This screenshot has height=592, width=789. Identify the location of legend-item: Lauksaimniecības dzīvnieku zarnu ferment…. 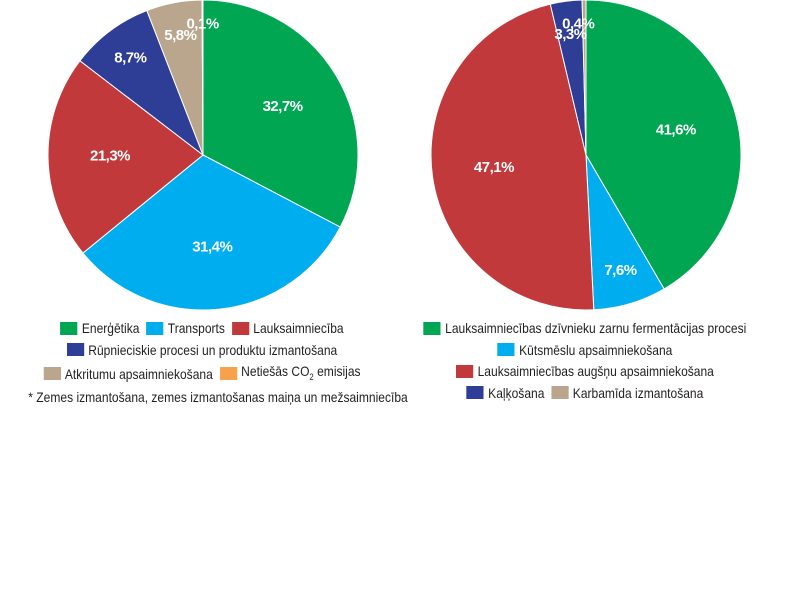
(585, 328).